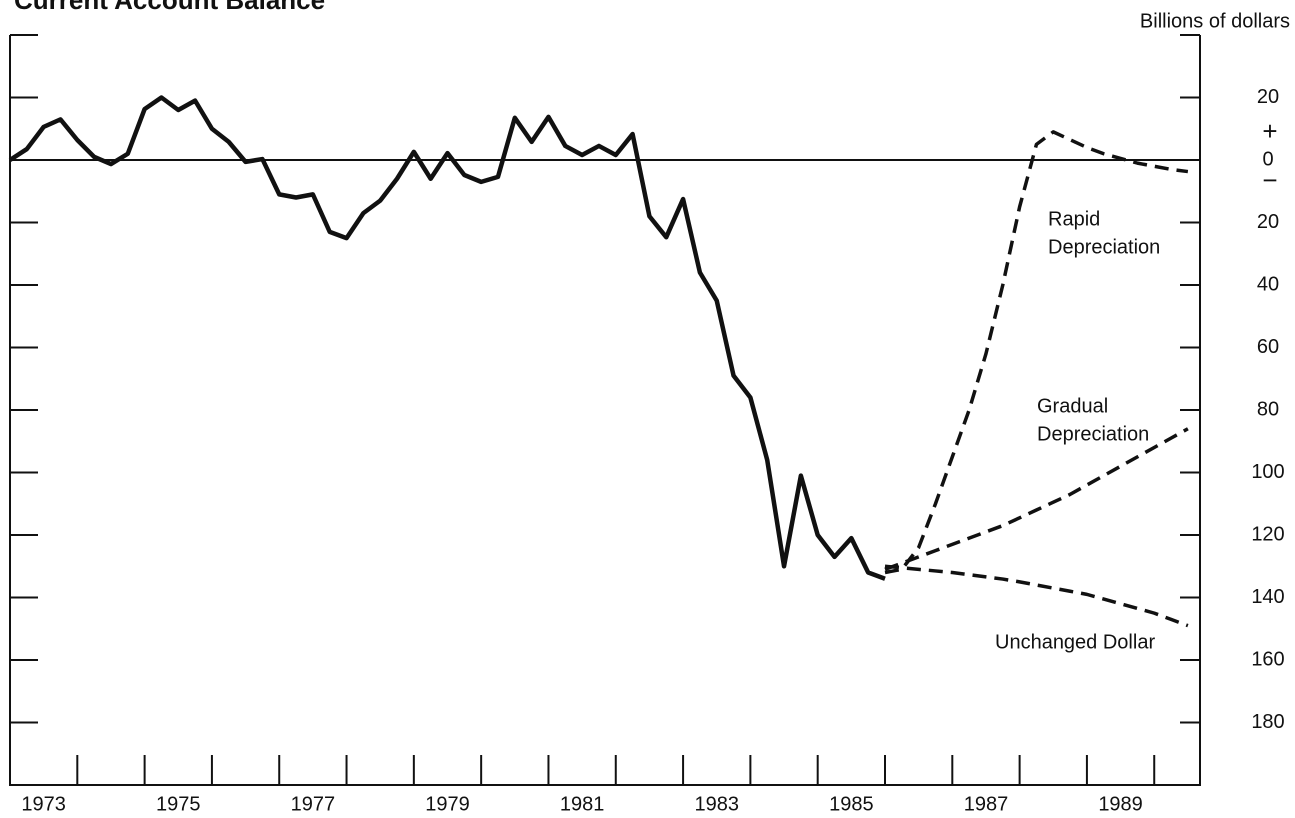  Describe the element at coordinates (1267, 472) in the screenshot. I see `y-tick-label: 100` at that location.